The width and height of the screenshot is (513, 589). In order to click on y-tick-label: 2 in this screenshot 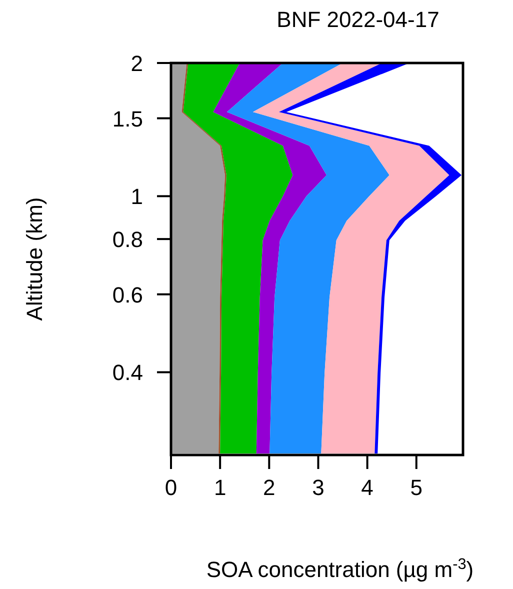, I will do `click(136, 63)`.